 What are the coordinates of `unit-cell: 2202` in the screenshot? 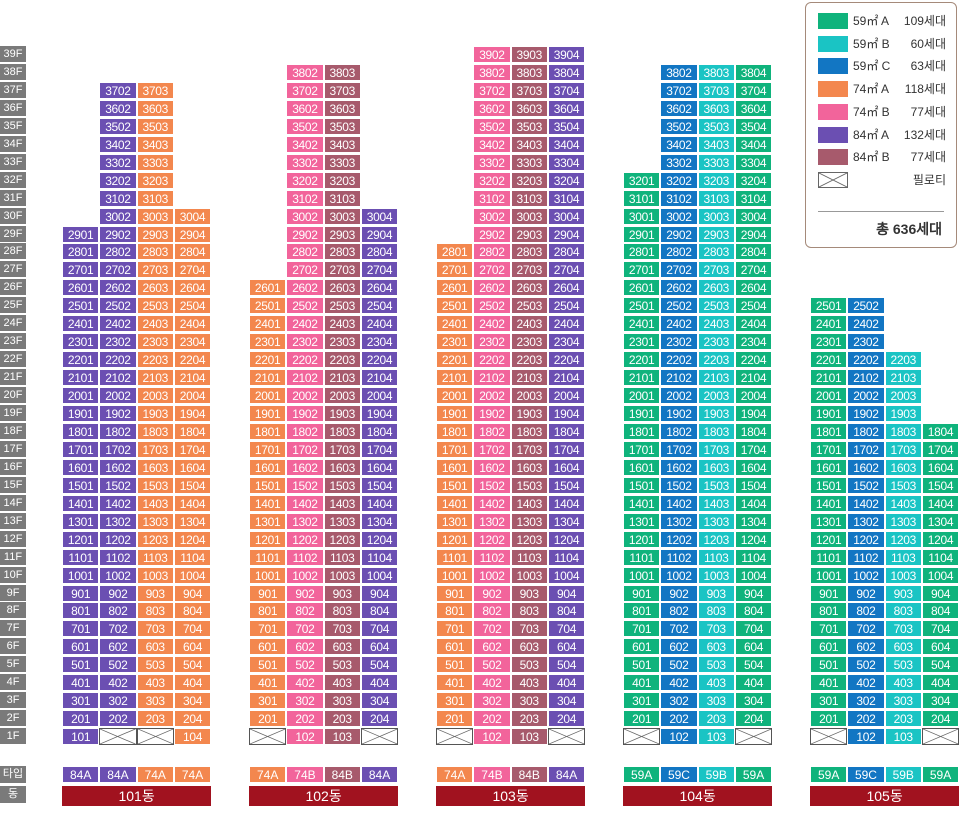 It's located at (492, 360).